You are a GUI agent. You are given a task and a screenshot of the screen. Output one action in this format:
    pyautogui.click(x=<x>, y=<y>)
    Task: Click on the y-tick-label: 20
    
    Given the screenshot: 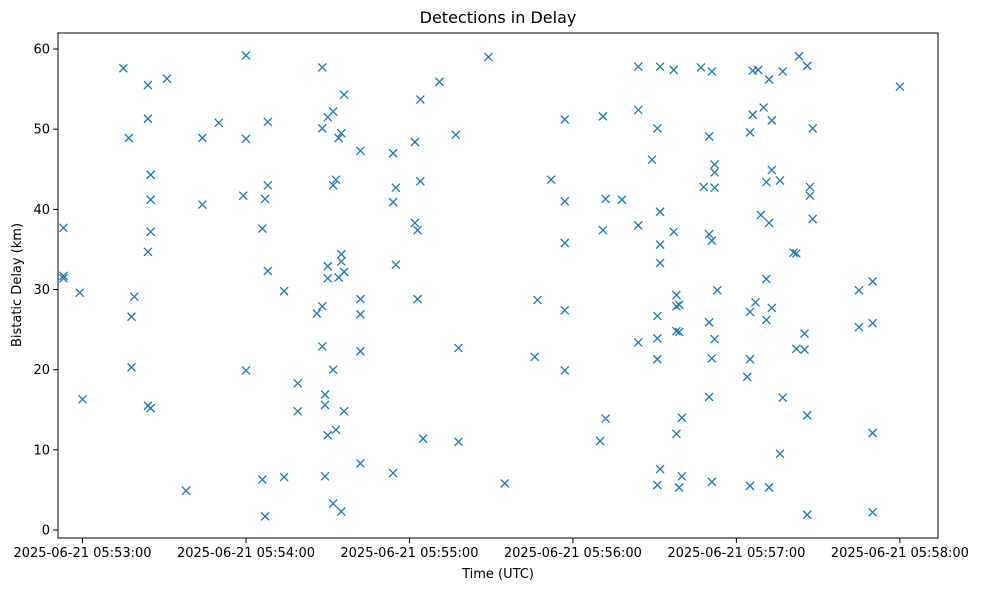 What is the action you would take?
    pyautogui.click(x=41, y=370)
    